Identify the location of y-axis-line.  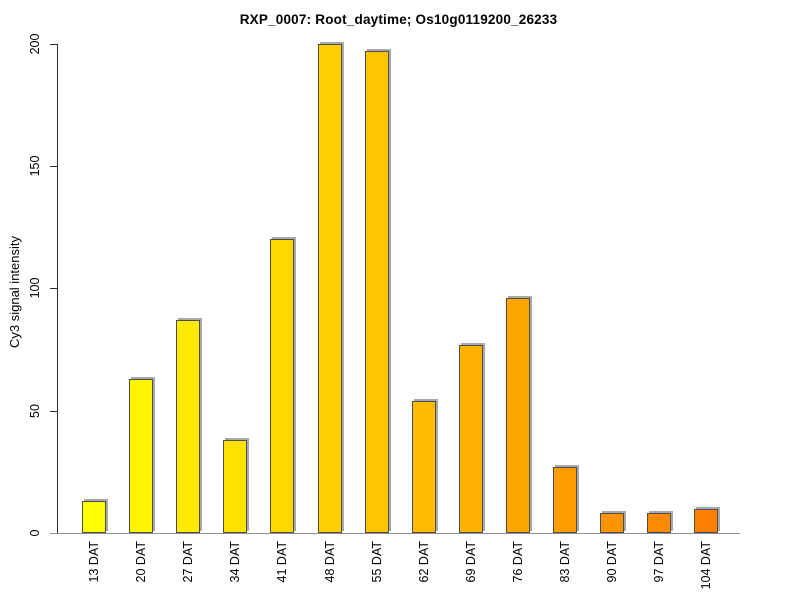
(57, 288).